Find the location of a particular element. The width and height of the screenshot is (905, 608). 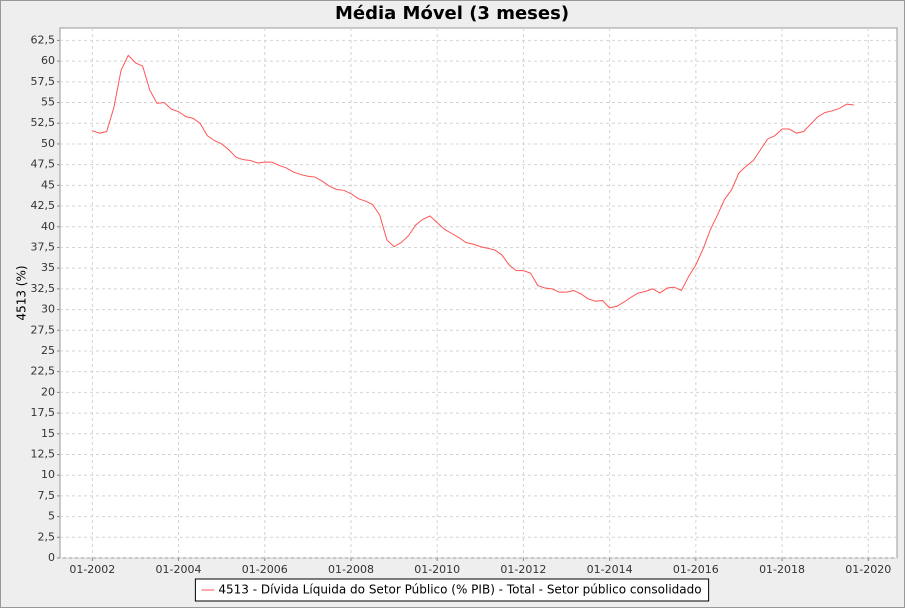

legend-box is located at coordinates (452, 590).